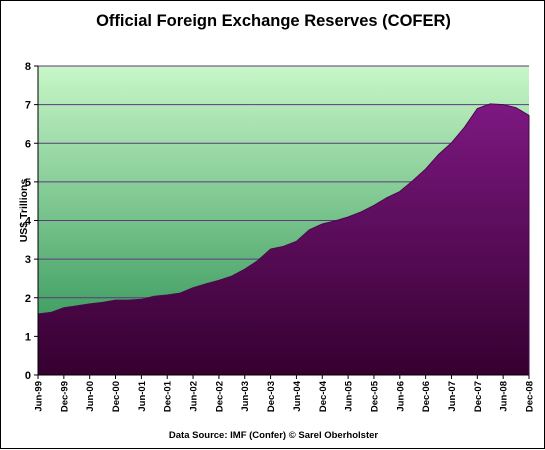 This screenshot has height=450, width=545. What do you see at coordinates (245, 396) in the screenshot?
I see `x-tick-label: Jun-03` at bounding box center [245, 396].